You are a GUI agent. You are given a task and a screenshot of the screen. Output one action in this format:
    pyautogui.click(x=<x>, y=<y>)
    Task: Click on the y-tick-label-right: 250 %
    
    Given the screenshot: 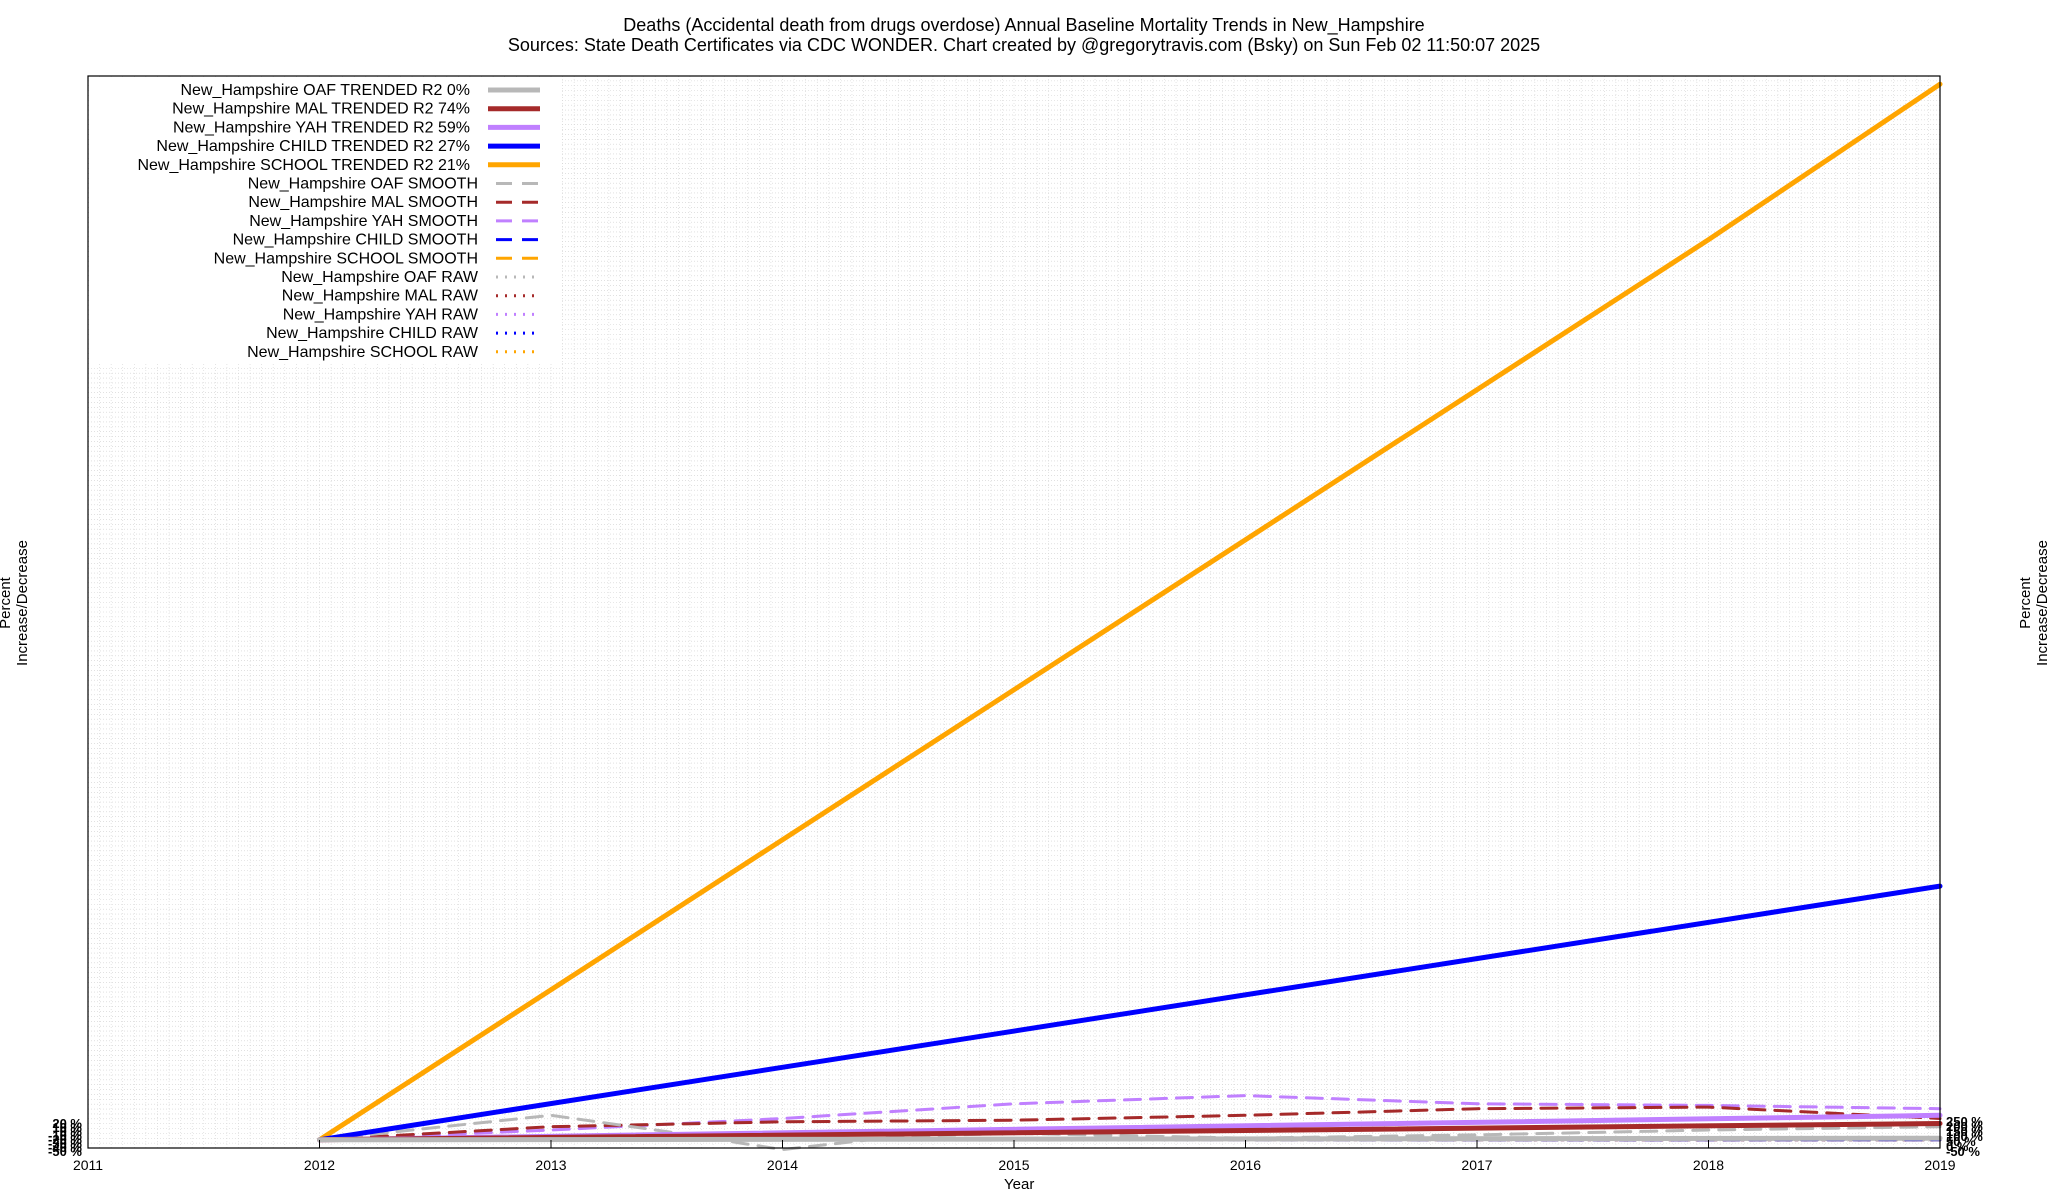 What is the action you would take?
    pyautogui.click(x=1964, y=1121)
    